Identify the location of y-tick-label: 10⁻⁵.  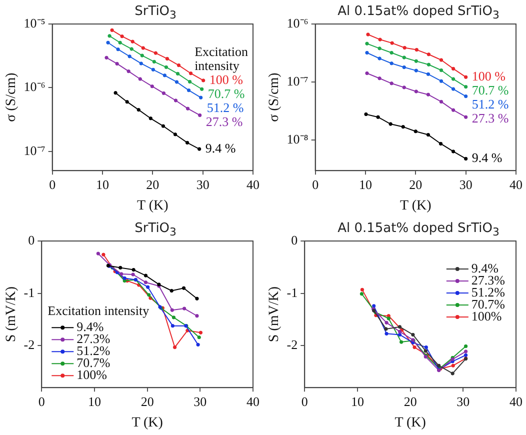
(35, 22).